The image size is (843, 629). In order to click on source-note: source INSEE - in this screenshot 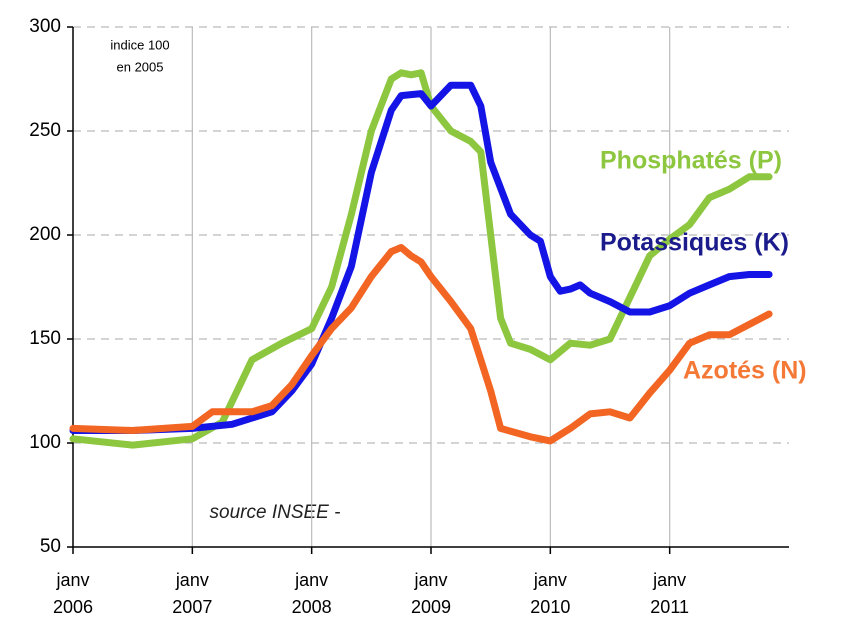, I will do `click(275, 512)`.